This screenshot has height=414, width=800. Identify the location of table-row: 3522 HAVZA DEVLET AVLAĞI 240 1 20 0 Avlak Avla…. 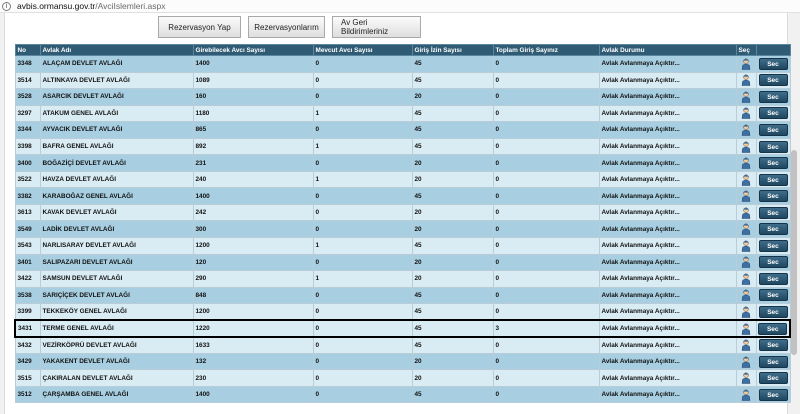
(402, 179).